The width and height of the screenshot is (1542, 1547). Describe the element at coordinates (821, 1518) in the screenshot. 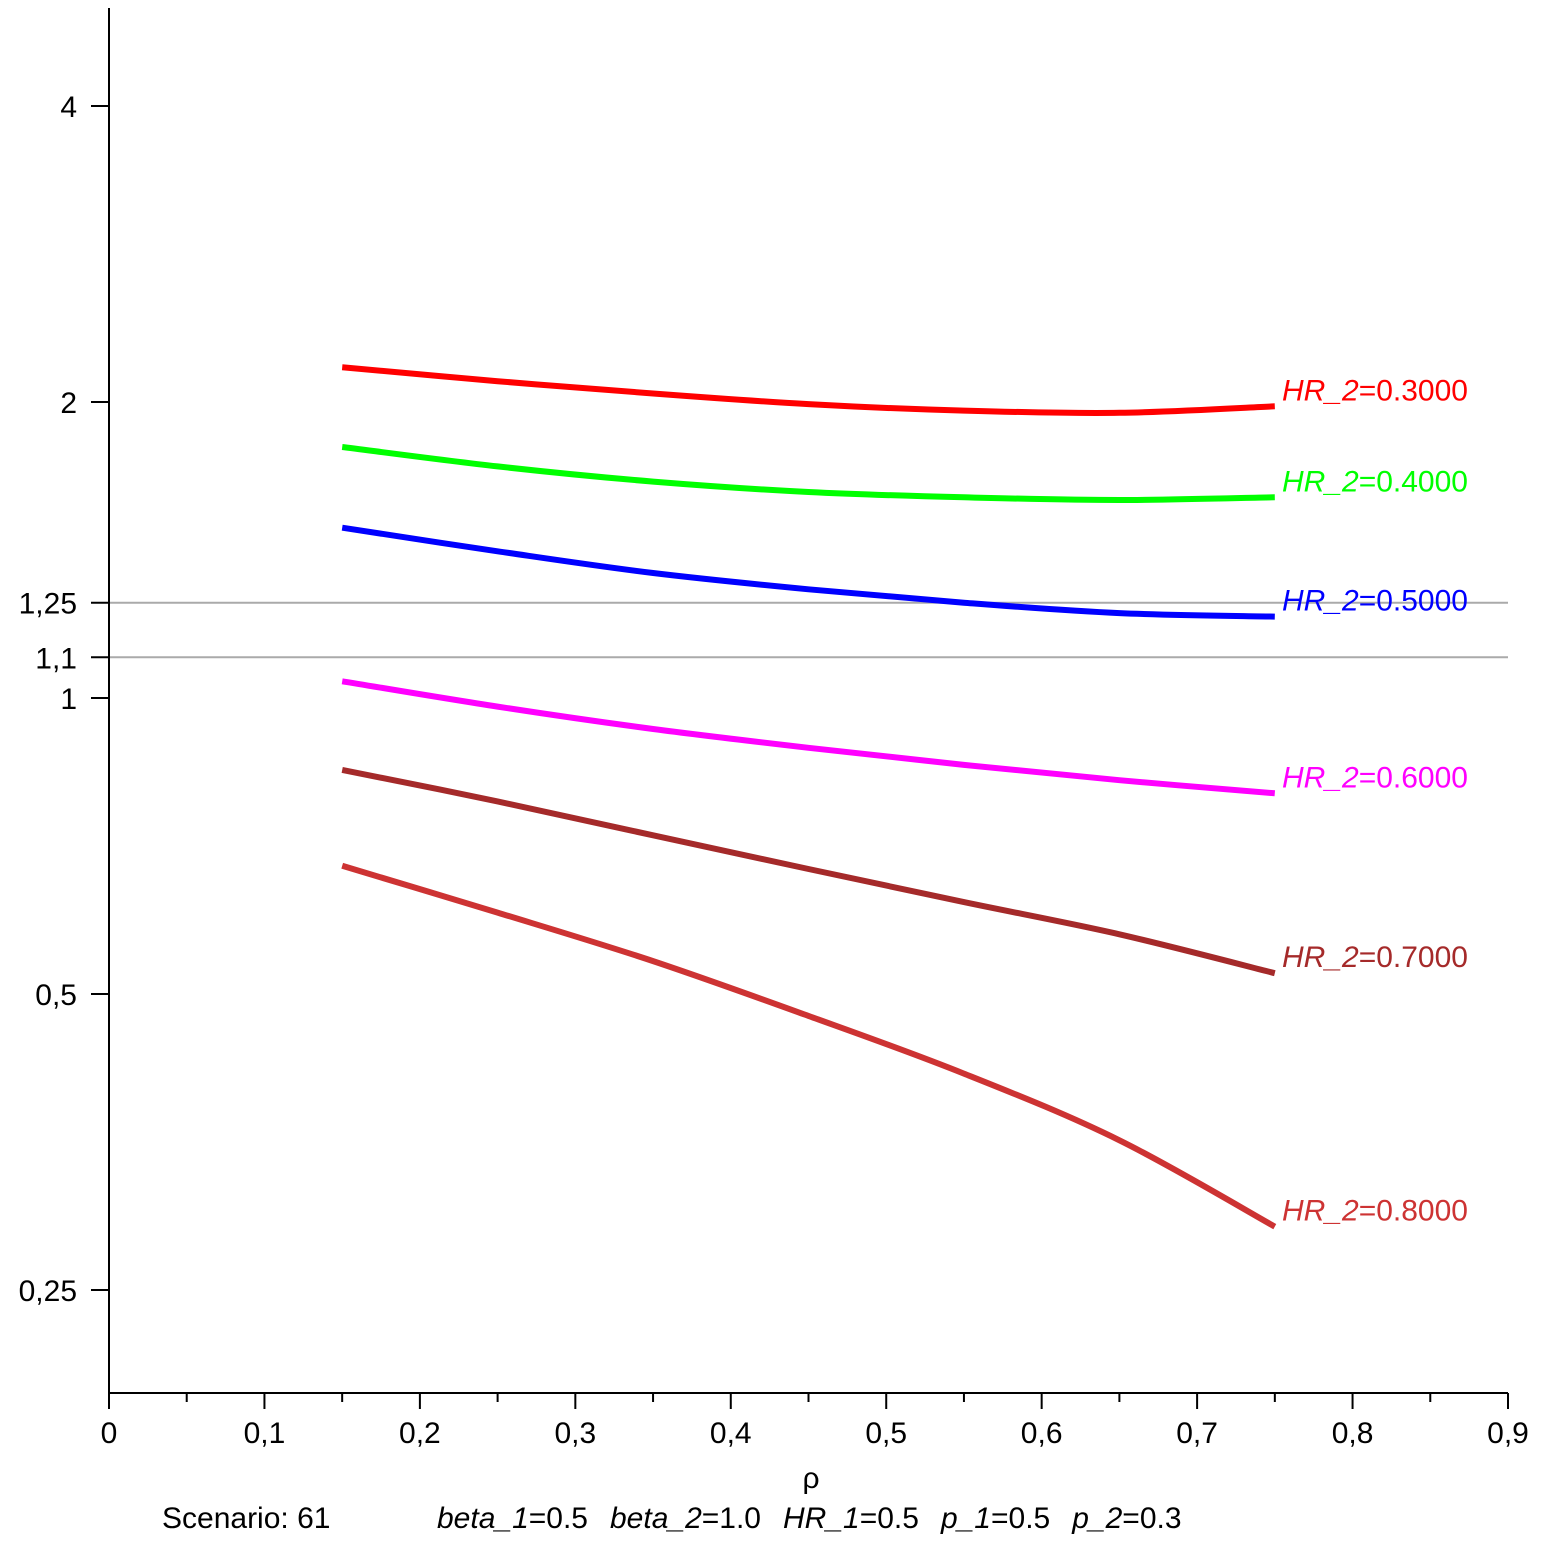

I see `caption-param-name: HR_1` at that location.